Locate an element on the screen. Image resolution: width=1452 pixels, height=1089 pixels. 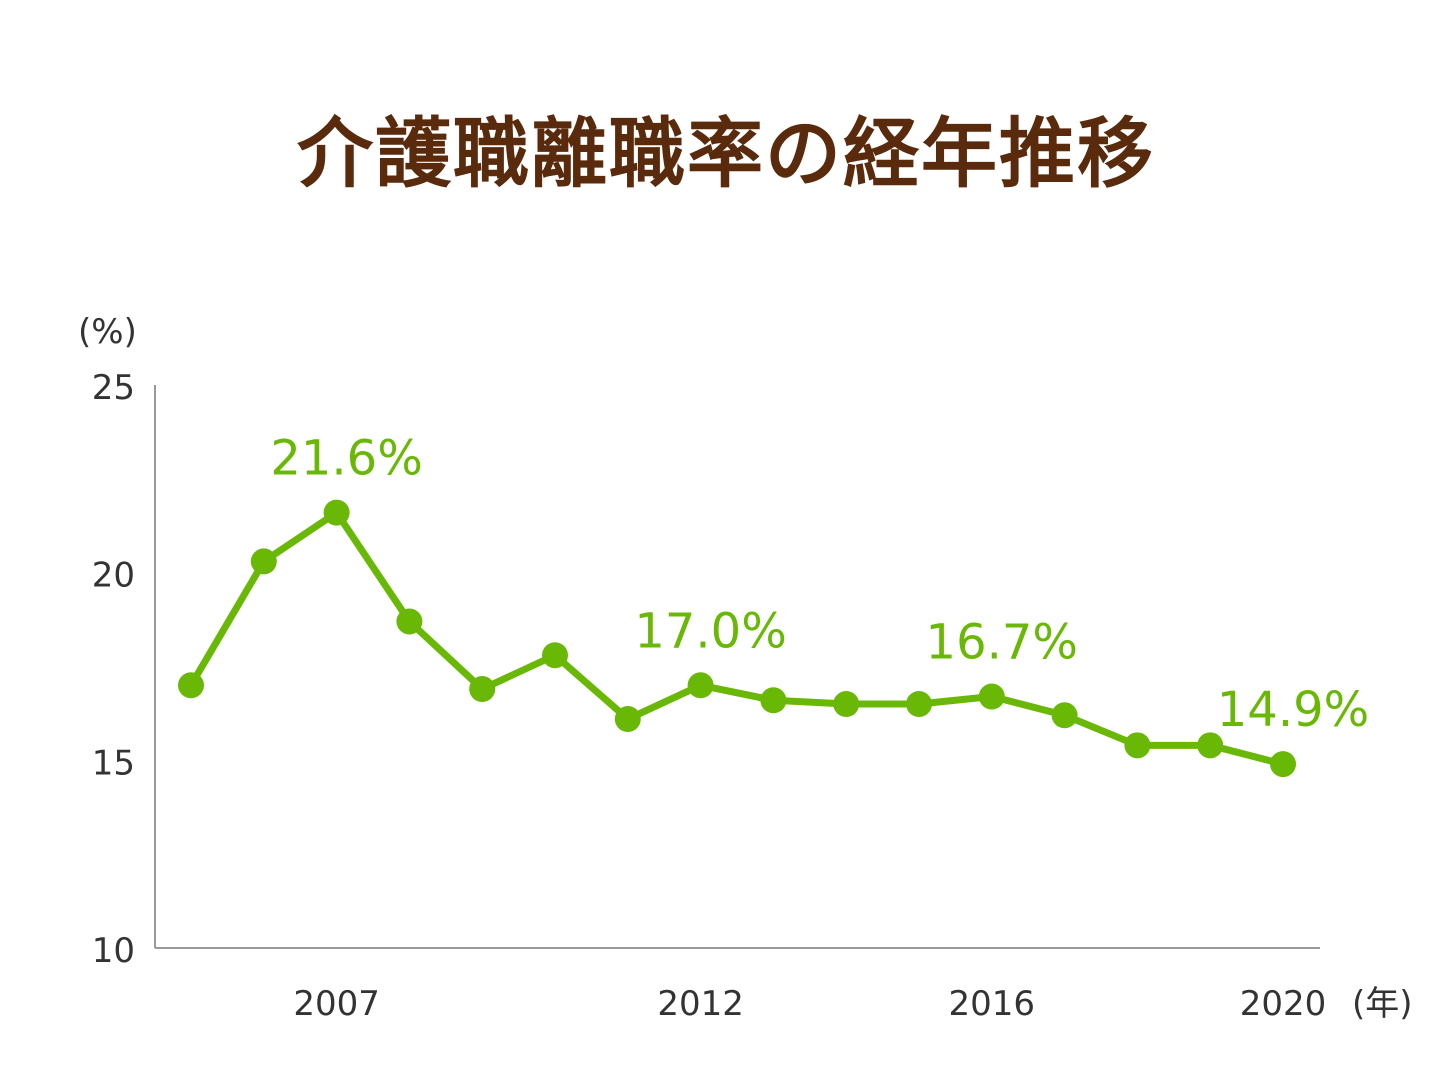
y-tick-label: 25 is located at coordinates (113, 388).